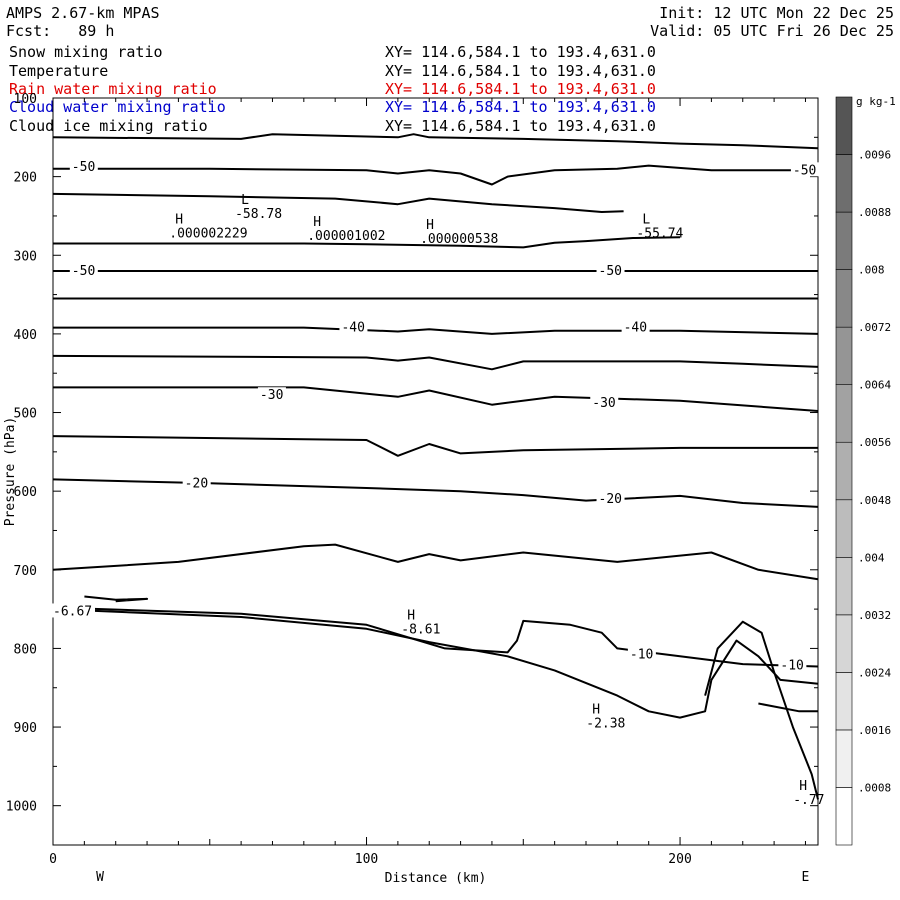 The image size is (900, 900). I want to click on hl-value: -.77, so click(808, 800).